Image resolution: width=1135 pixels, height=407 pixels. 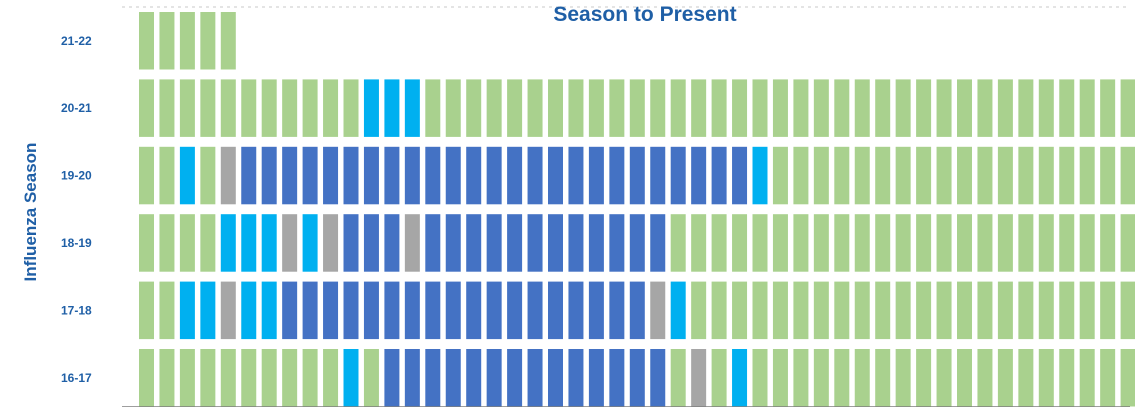 I want to click on chart-title: Season to Present, so click(x=644, y=14).